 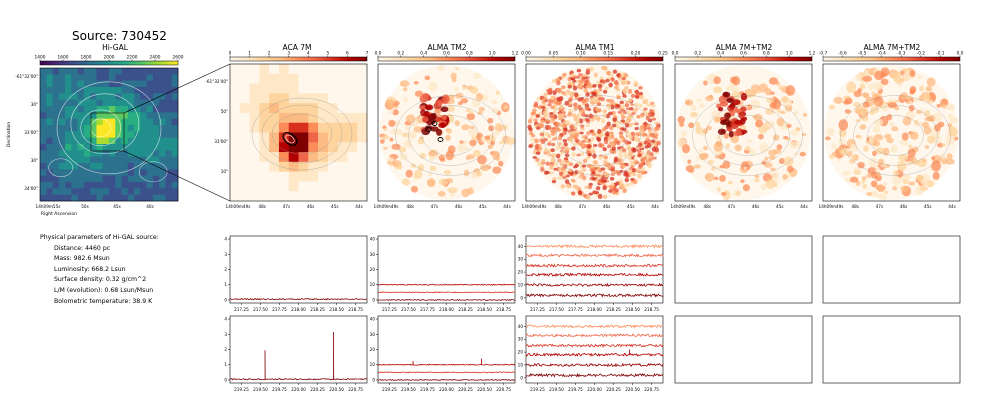 What do you see at coordinates (216, 81) in the screenshot?
I see `aca-ytick-label: -61°32'40"` at bounding box center [216, 81].